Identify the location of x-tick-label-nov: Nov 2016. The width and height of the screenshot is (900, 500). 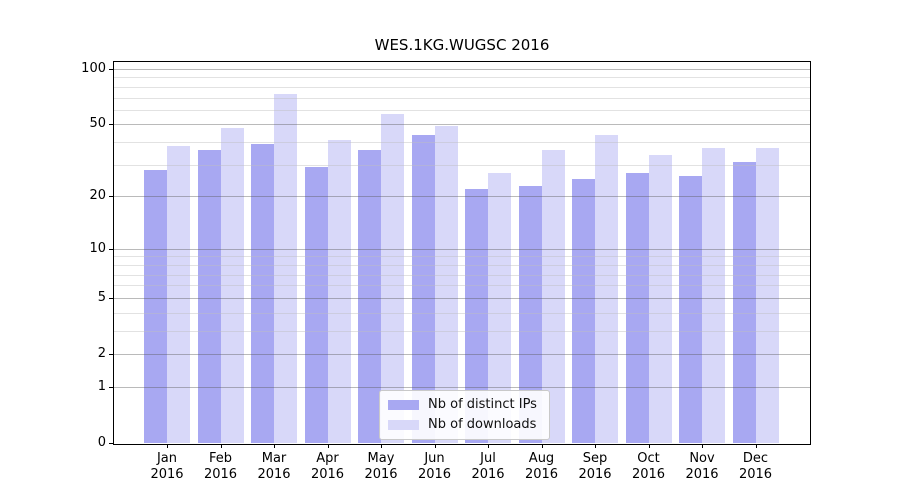
(702, 466).